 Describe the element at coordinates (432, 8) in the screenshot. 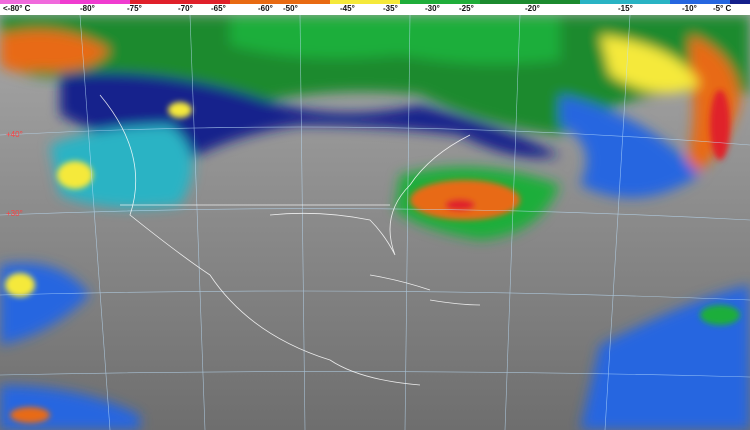

I see `legend-tick: -30°` at that location.